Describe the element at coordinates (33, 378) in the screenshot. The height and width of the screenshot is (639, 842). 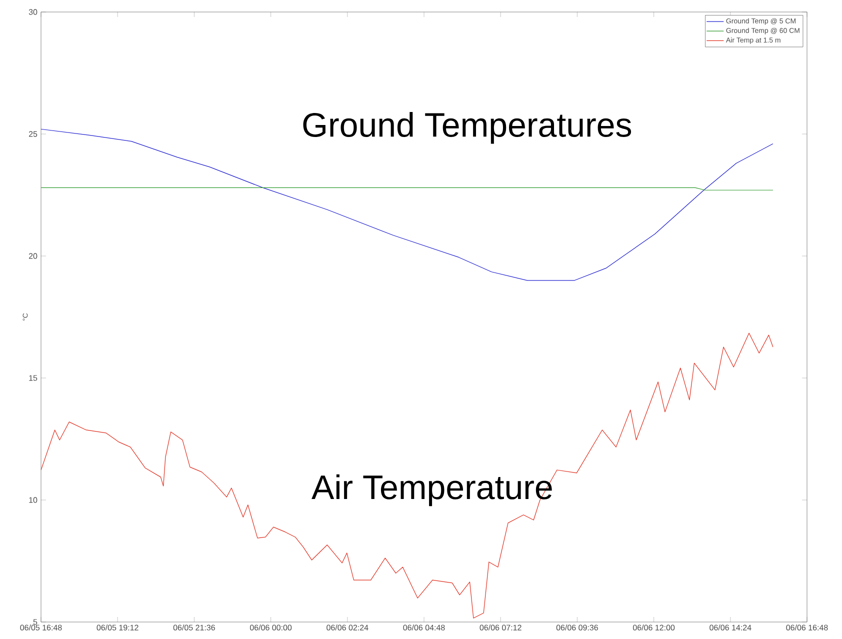
I see `y-tick-label: 15` at that location.